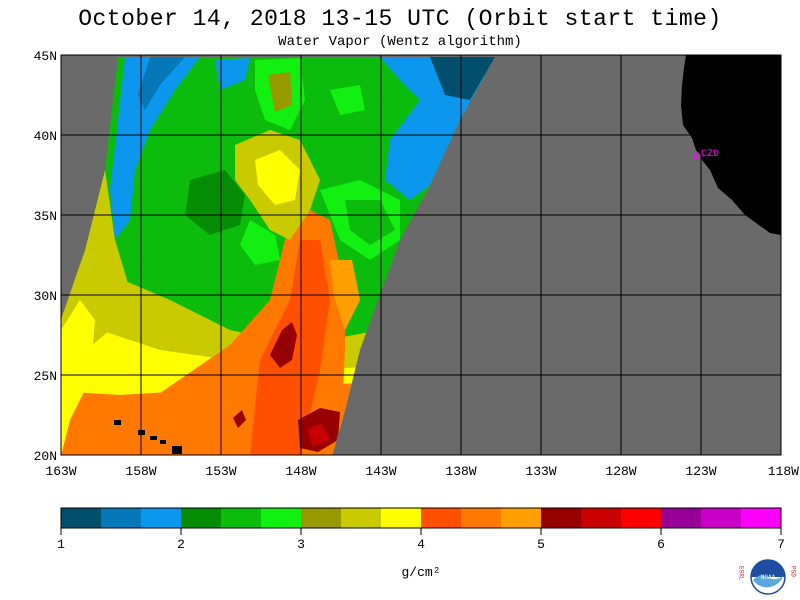  Describe the element at coordinates (741, 573) in the screenshot. I see `esrl-letters: ESRL` at that location.